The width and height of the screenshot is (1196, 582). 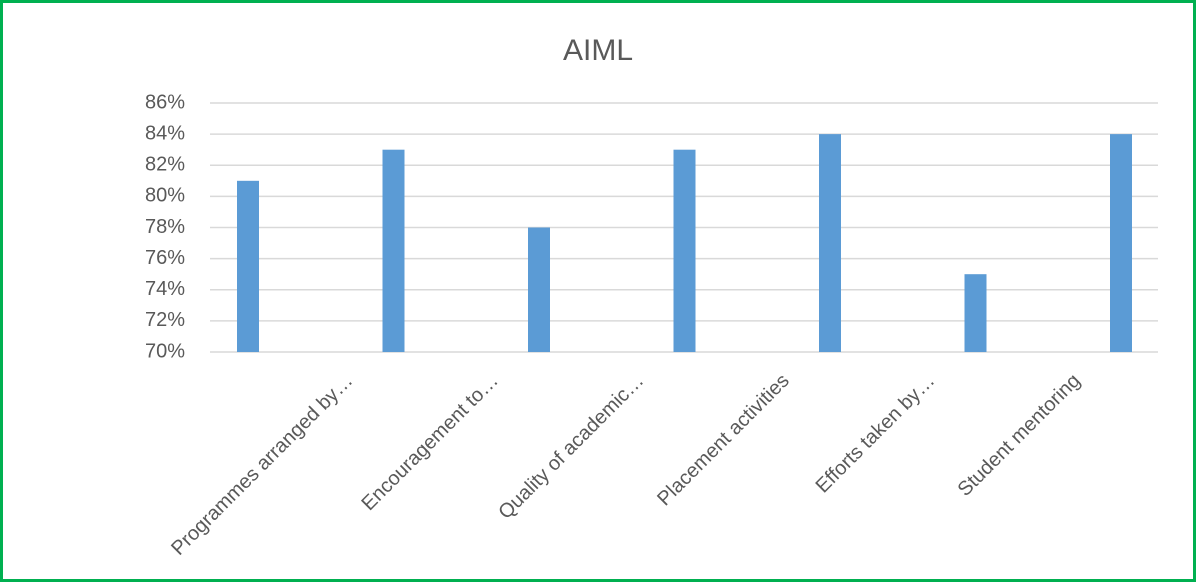 What do you see at coordinates (723, 440) in the screenshot?
I see `x-tick-label: Placement activities` at bounding box center [723, 440].